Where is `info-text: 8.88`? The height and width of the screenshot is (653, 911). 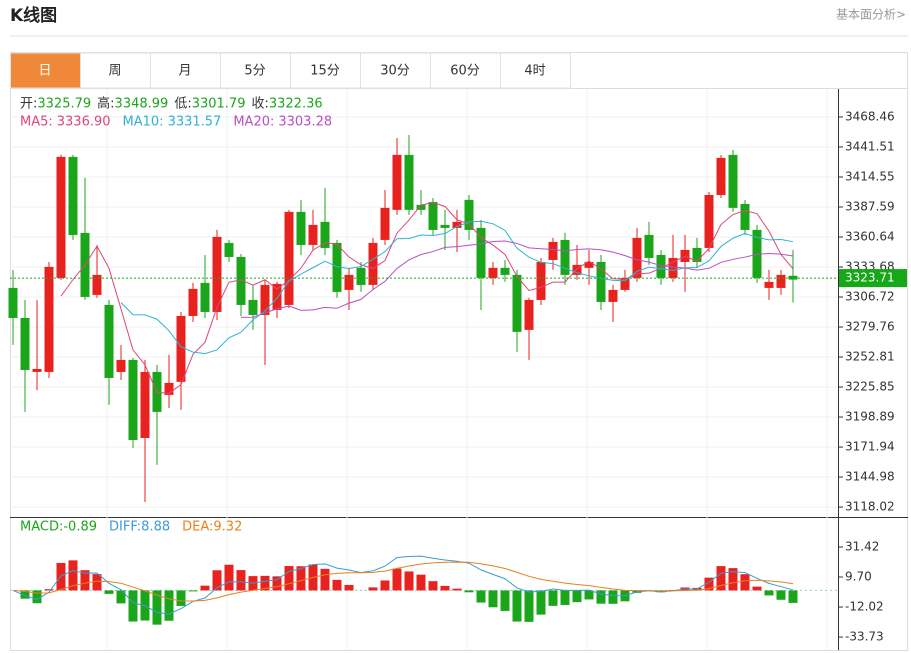
info-text: 8.88 is located at coordinates (155, 527).